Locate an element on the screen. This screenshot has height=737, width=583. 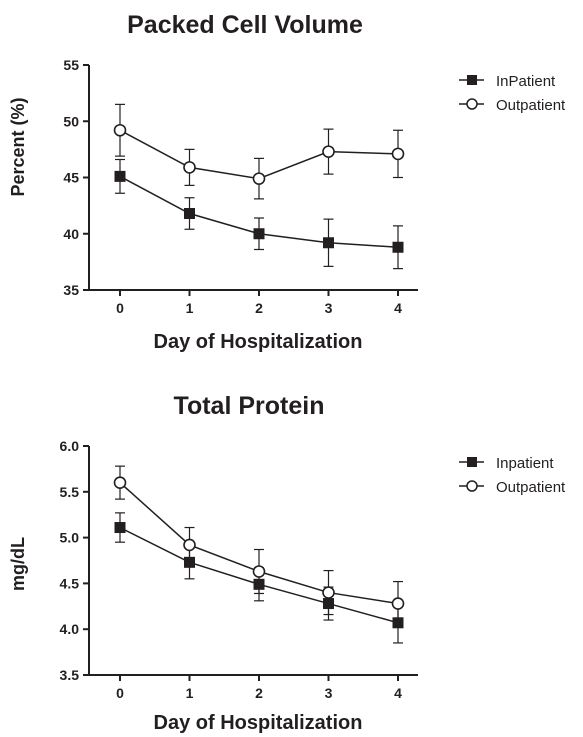
y-tick-label: 4.5 is located at coordinates (70, 583).